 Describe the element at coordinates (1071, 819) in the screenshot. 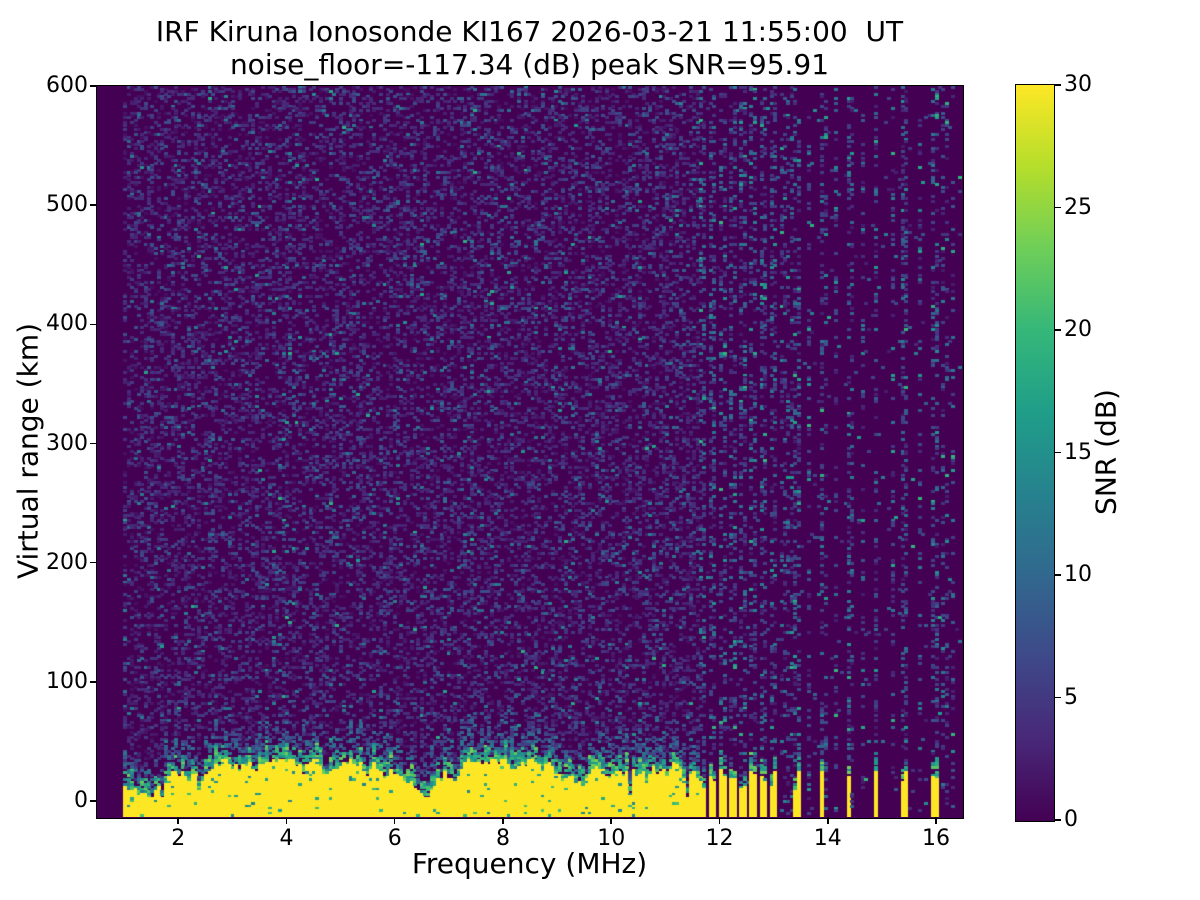

I see `colorbar-tick-label: 0` at that location.